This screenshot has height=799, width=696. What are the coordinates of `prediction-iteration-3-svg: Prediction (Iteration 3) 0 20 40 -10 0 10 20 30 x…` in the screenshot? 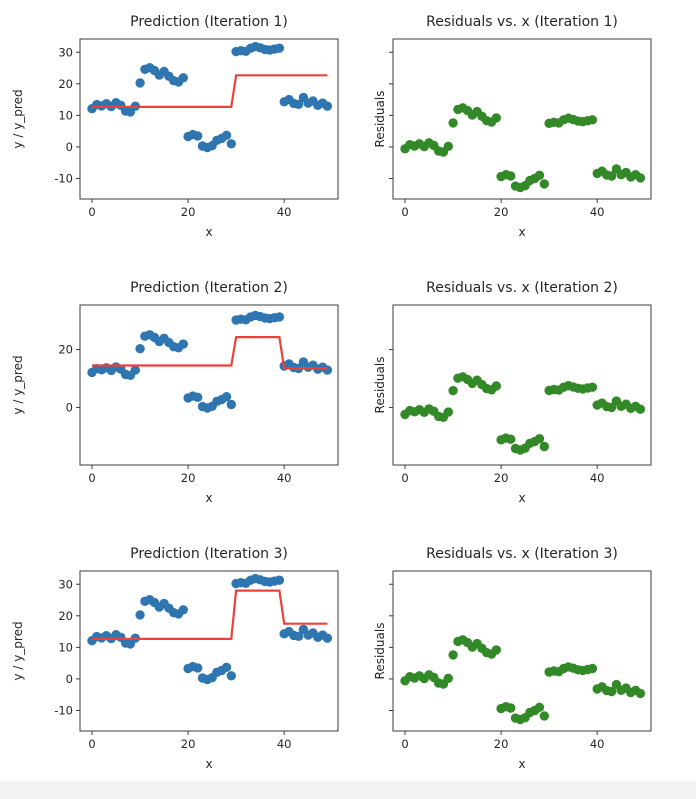 It's located at (175, 658).